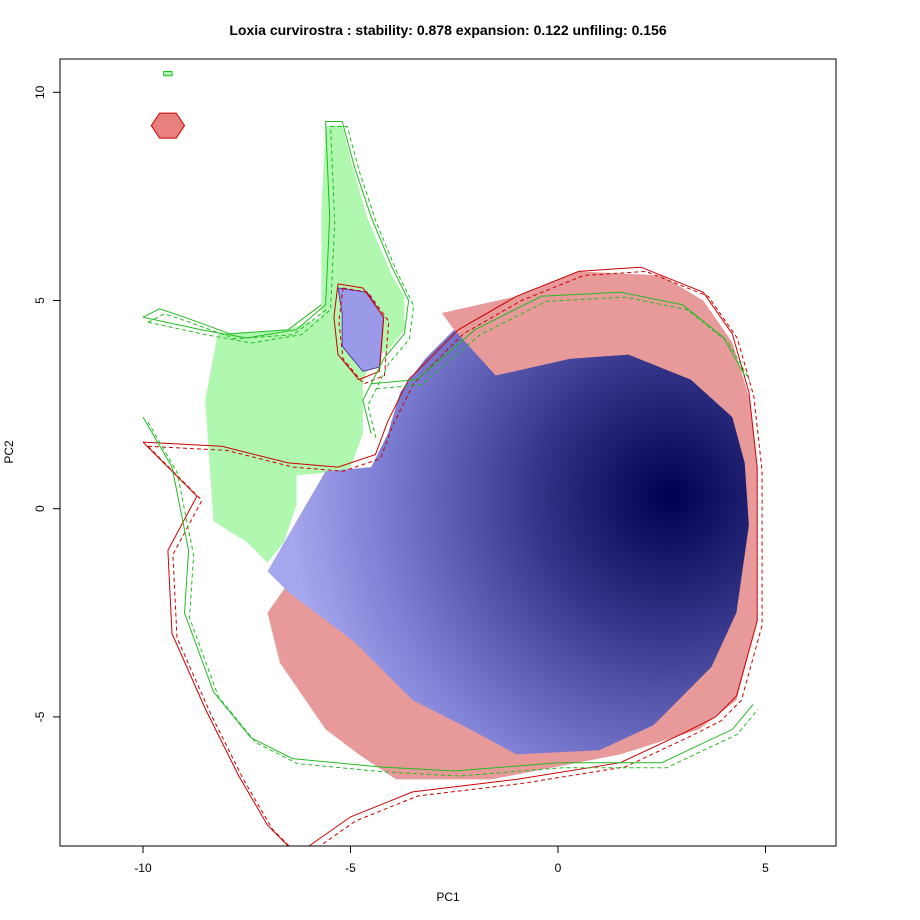 The width and height of the screenshot is (920, 920). I want to click on x-tick-label: 5, so click(765, 868).